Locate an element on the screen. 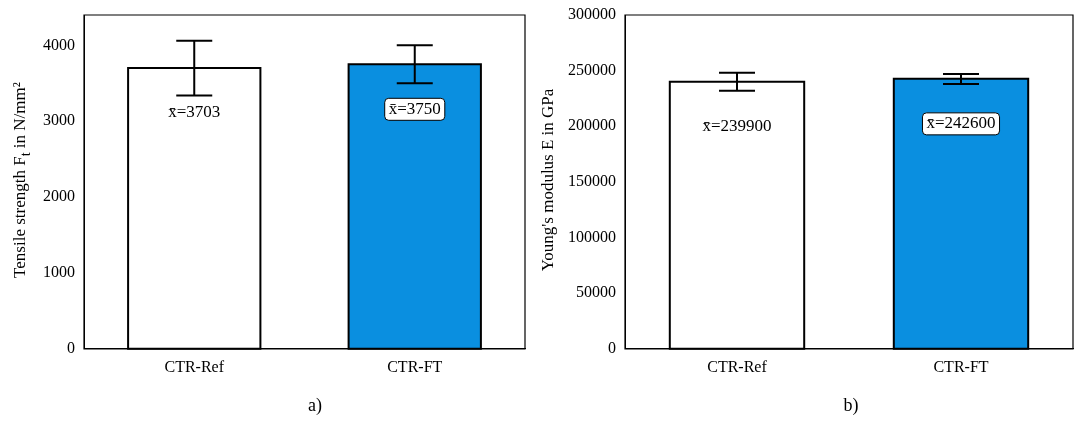 This screenshot has width=1077, height=430. y-tick-label: 1000 is located at coordinates (59, 272).